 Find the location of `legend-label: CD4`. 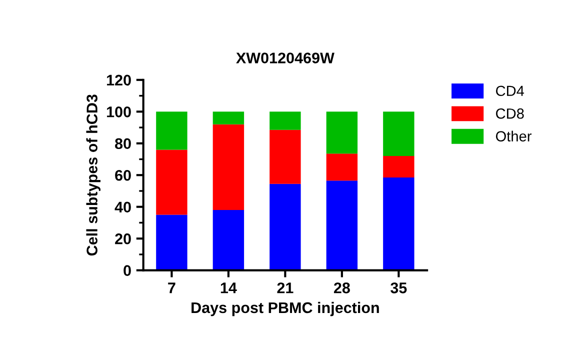

legend-label: CD4 is located at coordinates (510, 91).